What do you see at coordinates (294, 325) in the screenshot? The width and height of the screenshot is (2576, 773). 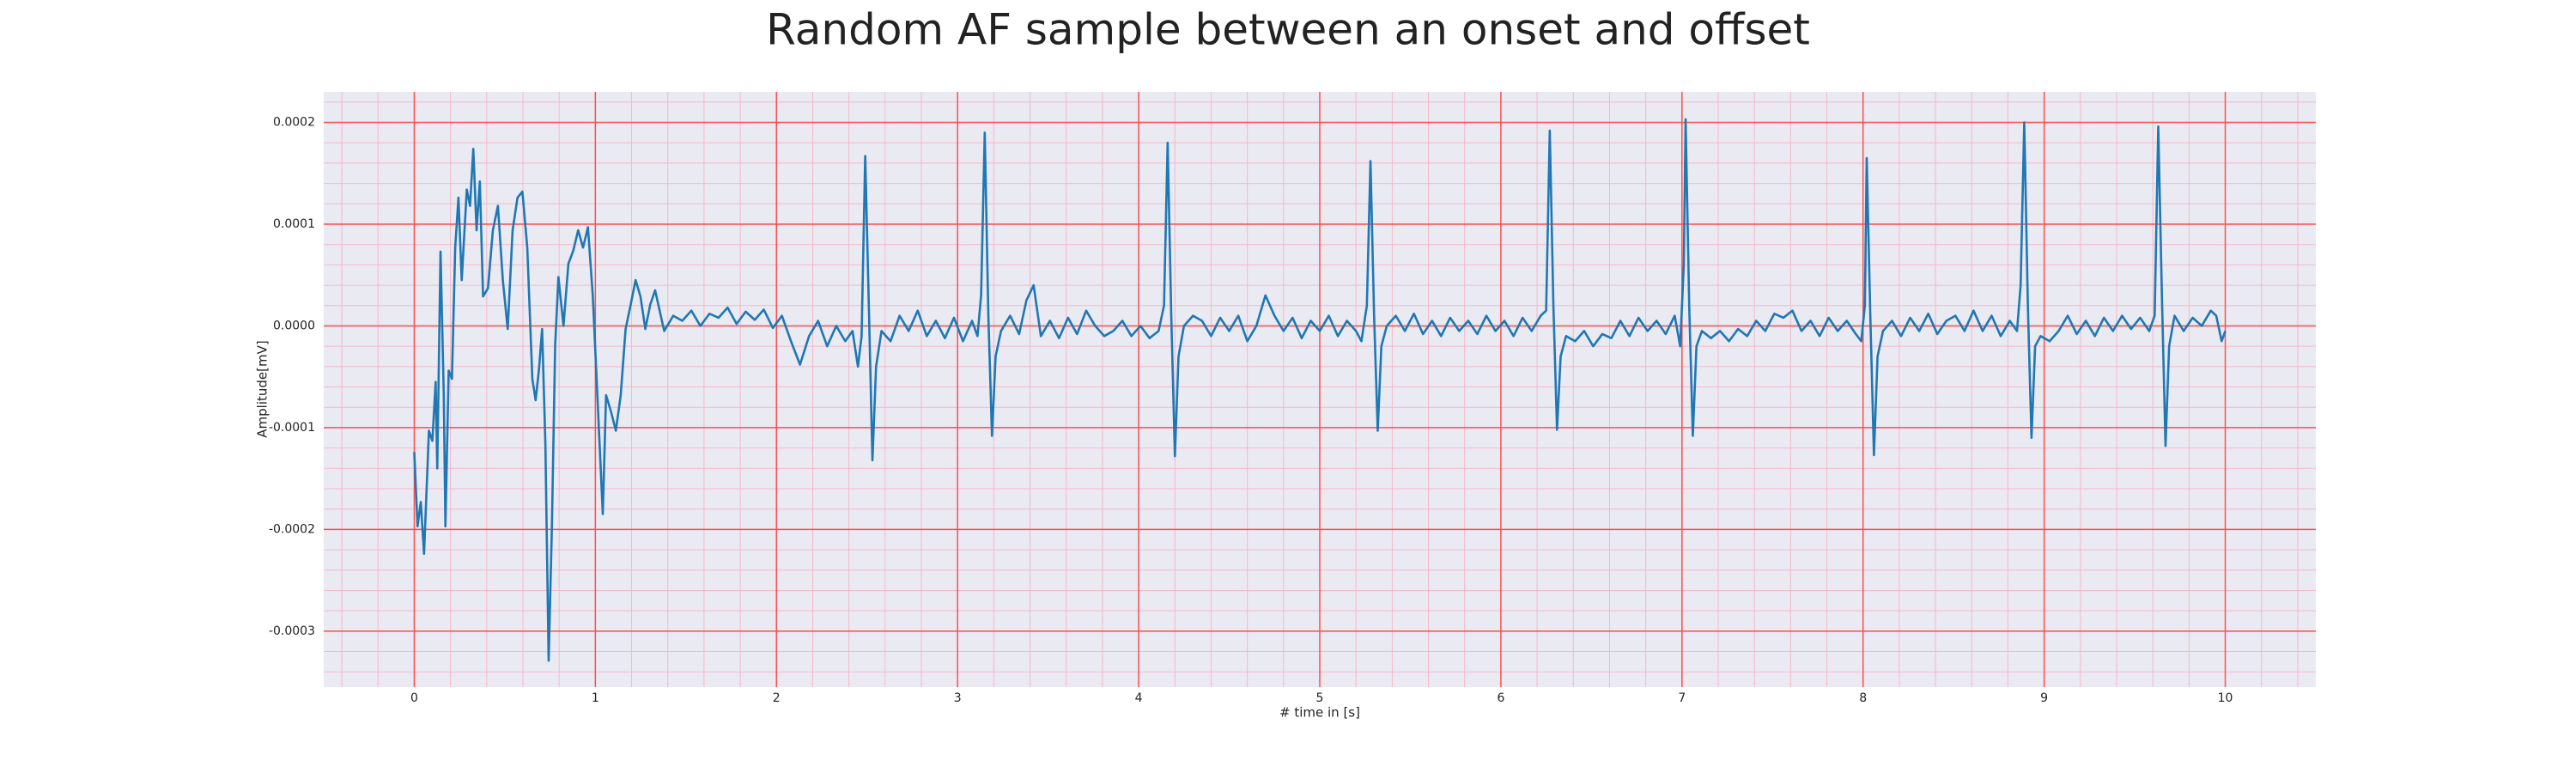 I see `y-tick-label: 0.0000` at bounding box center [294, 325].